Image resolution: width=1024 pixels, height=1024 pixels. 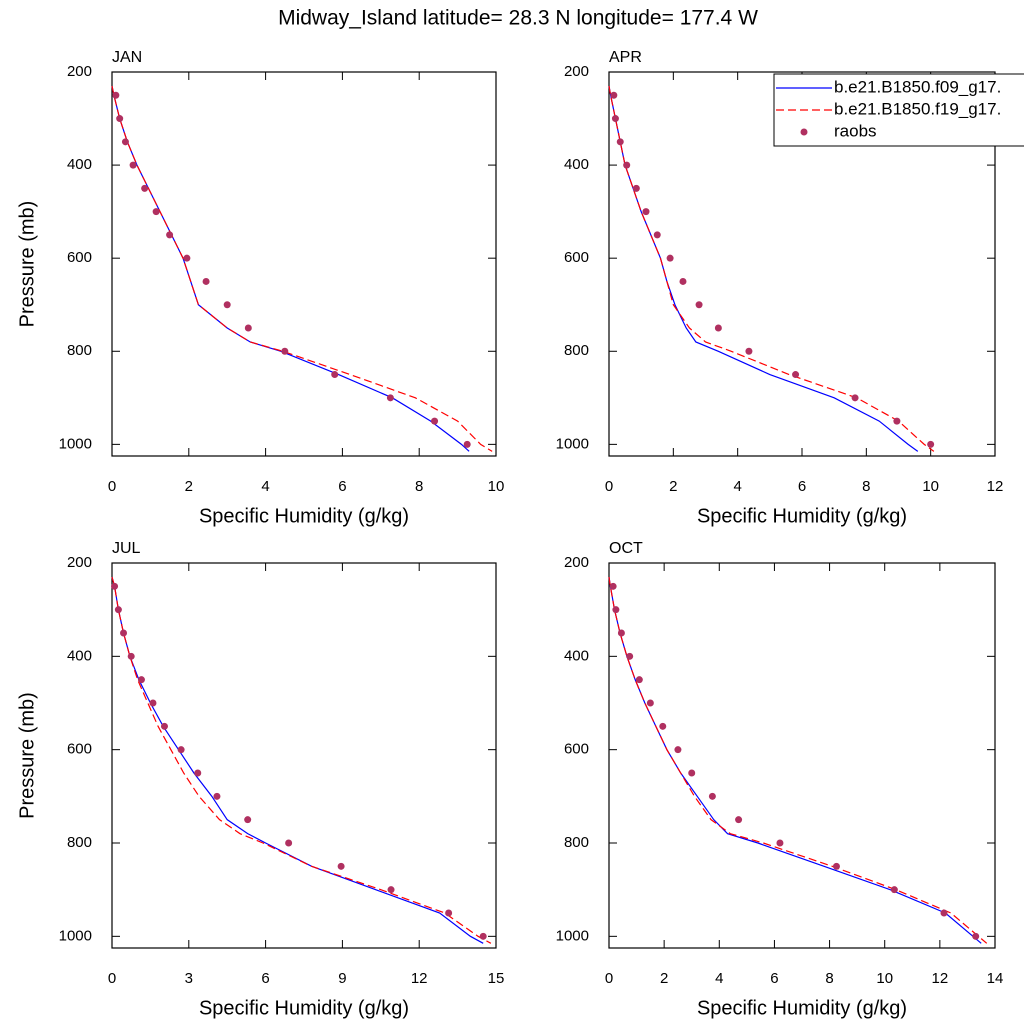 I want to click on legend-label: b.e21.B1850.f09_g17., so click(x=917, y=86).